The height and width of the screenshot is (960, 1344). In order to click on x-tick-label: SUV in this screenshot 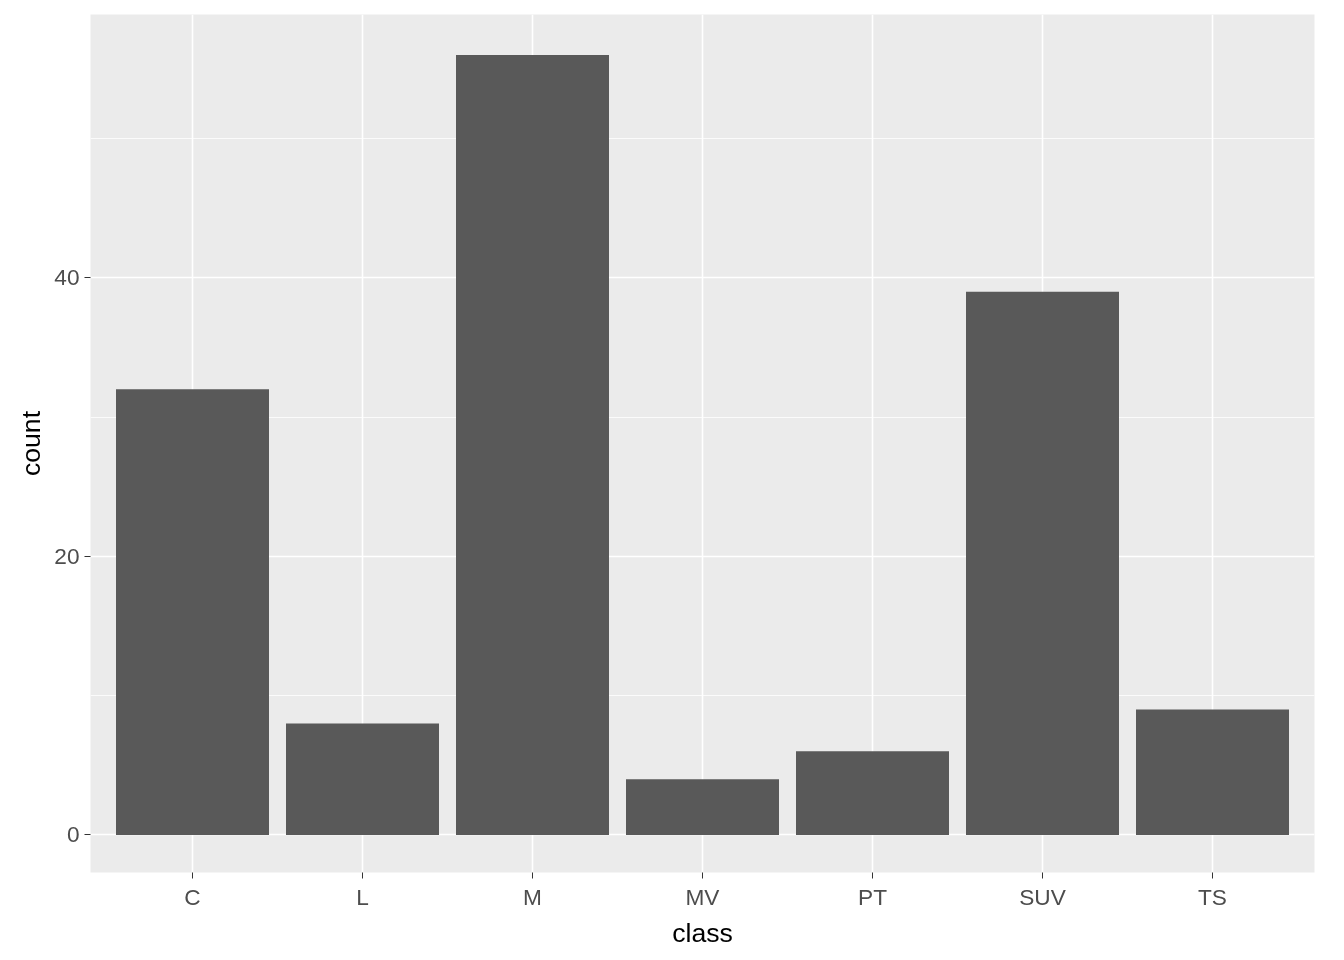, I will do `click(1043, 896)`.